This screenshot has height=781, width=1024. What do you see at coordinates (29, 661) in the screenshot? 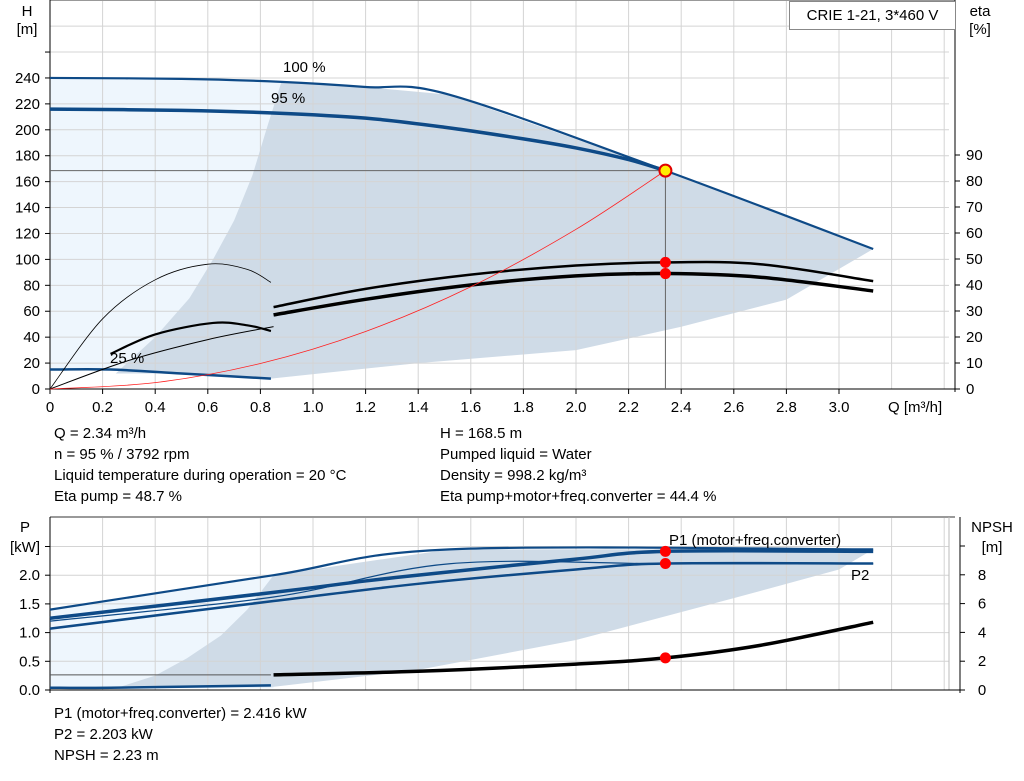
I see `y-tick-label: 0.5` at bounding box center [29, 661].